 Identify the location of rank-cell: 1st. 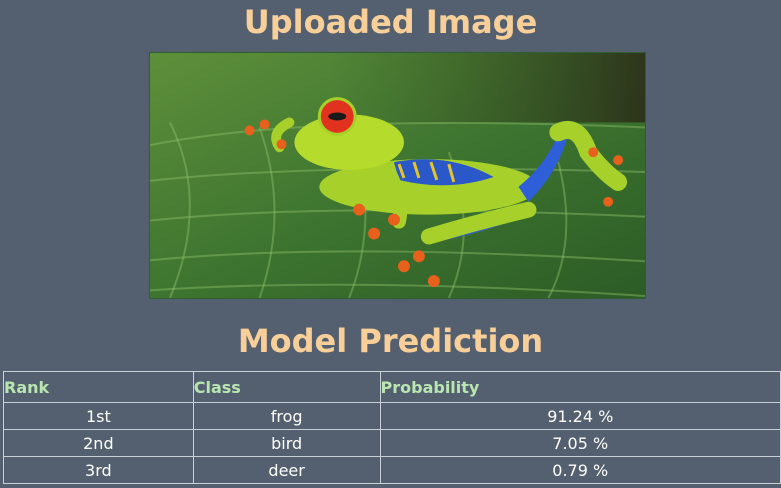
(98, 416).